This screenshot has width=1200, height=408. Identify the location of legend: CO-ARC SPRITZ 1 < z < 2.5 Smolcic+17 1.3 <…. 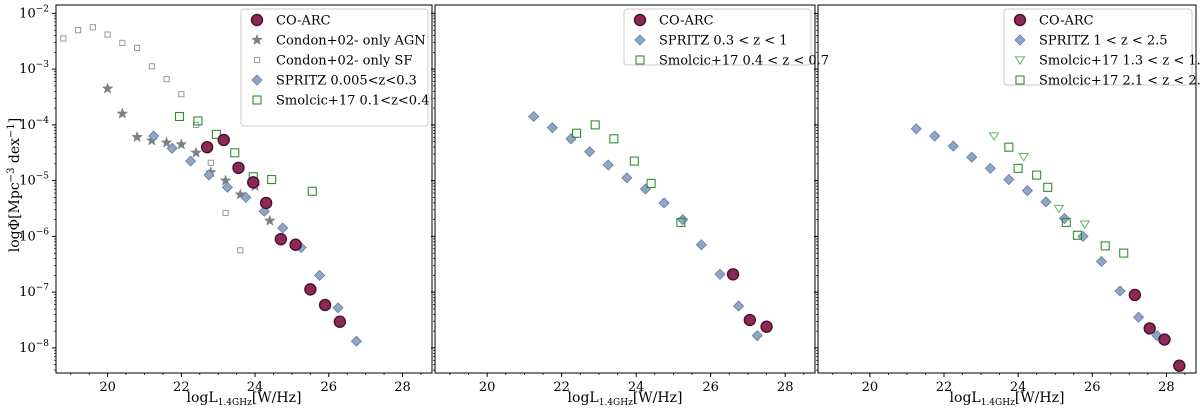
(1101, 48).